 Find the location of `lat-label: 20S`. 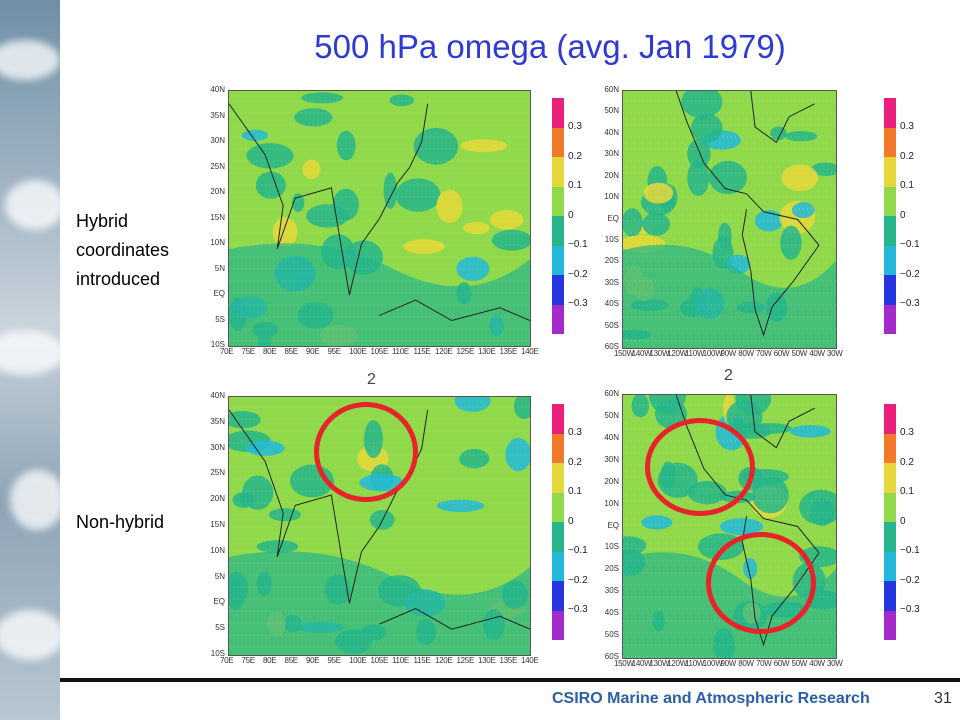

lat-label: 20S is located at coordinates (611, 569).